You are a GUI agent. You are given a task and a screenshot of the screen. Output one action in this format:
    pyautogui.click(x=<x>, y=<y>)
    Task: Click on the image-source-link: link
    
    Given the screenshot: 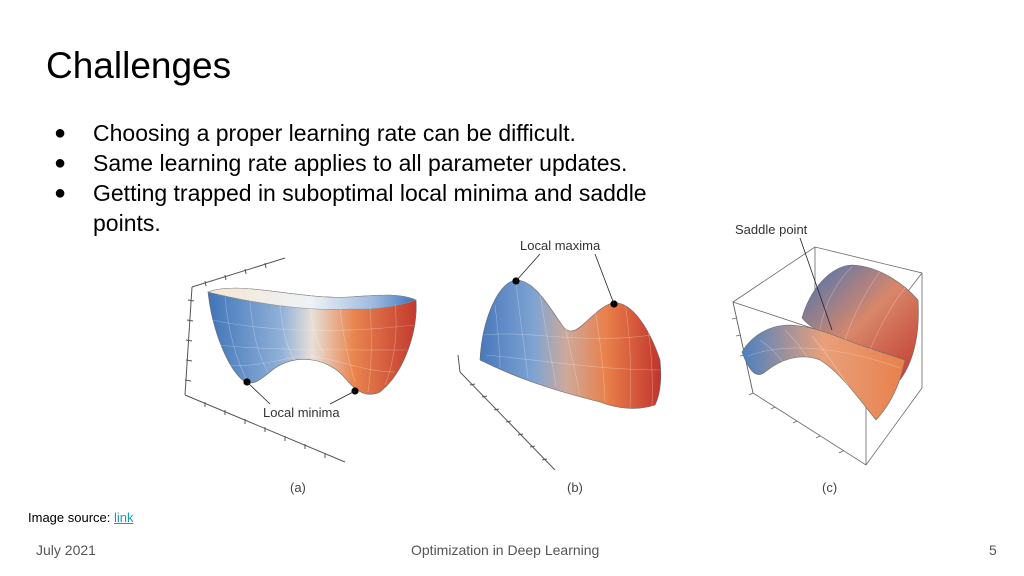 What is the action you would take?
    pyautogui.click(x=124, y=517)
    